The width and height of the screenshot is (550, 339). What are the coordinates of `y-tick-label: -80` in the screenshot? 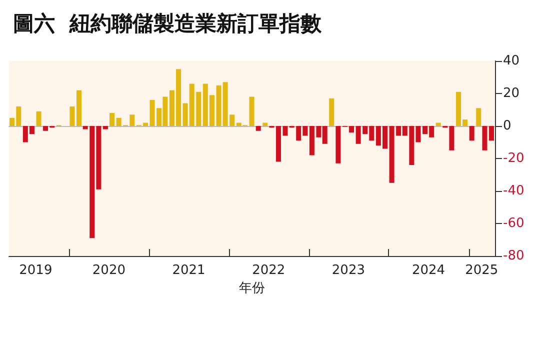 It's located at (513, 256).